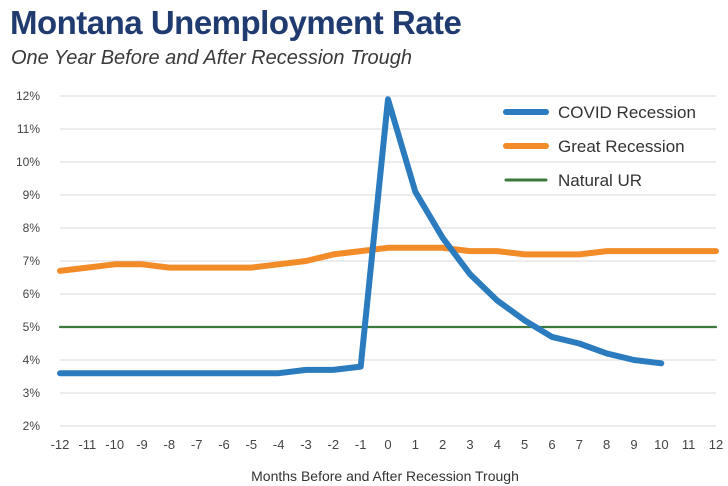 This screenshot has height=486, width=728. I want to click on y-tick-label: 7%, so click(32, 261).